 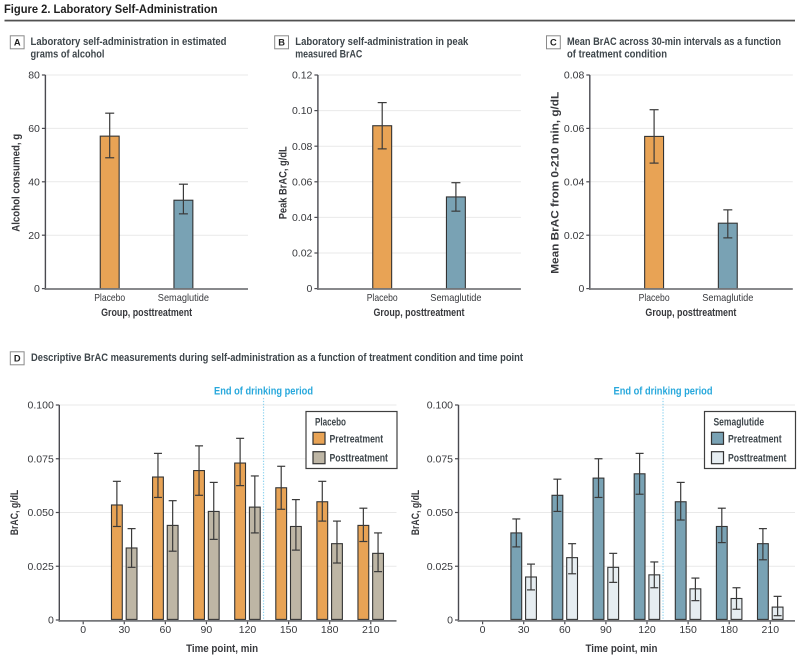 I want to click on svg-text: 80, so click(x=34, y=76).